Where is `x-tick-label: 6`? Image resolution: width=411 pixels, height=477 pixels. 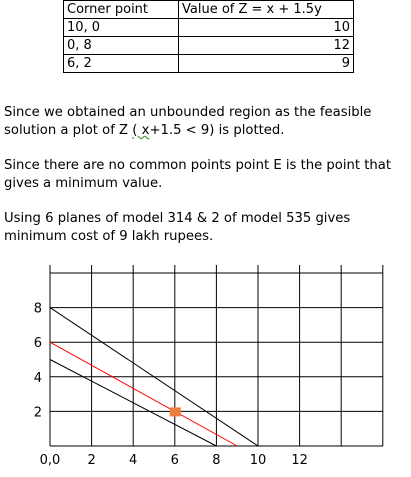 x-tick-label: 6 is located at coordinates (175, 460).